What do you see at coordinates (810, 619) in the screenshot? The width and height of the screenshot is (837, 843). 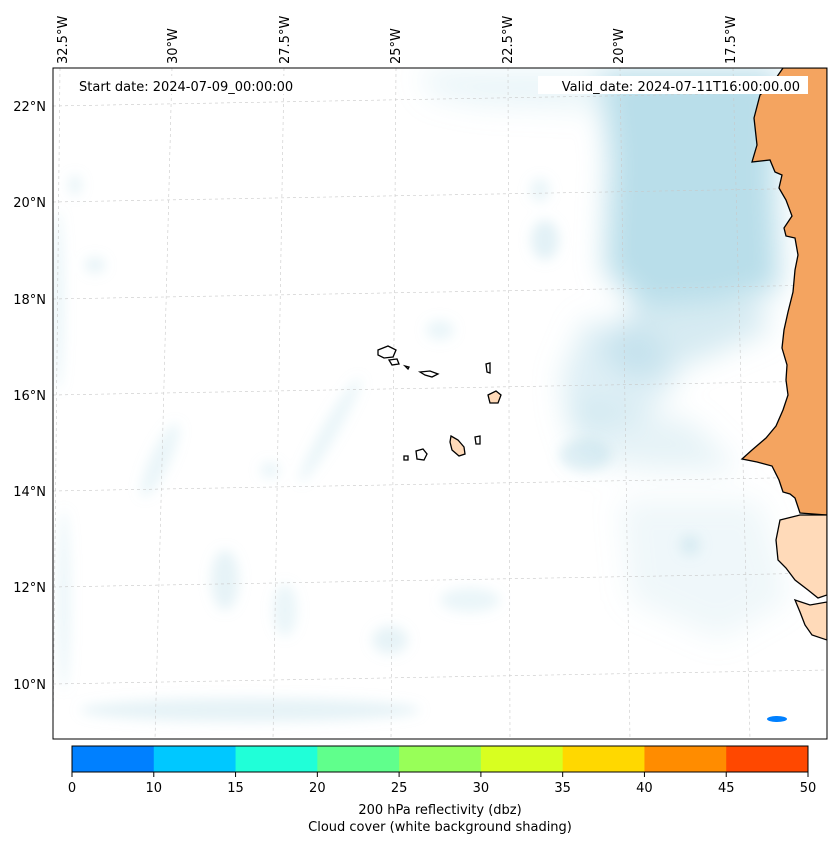 I see `coast-inlet` at bounding box center [810, 619].